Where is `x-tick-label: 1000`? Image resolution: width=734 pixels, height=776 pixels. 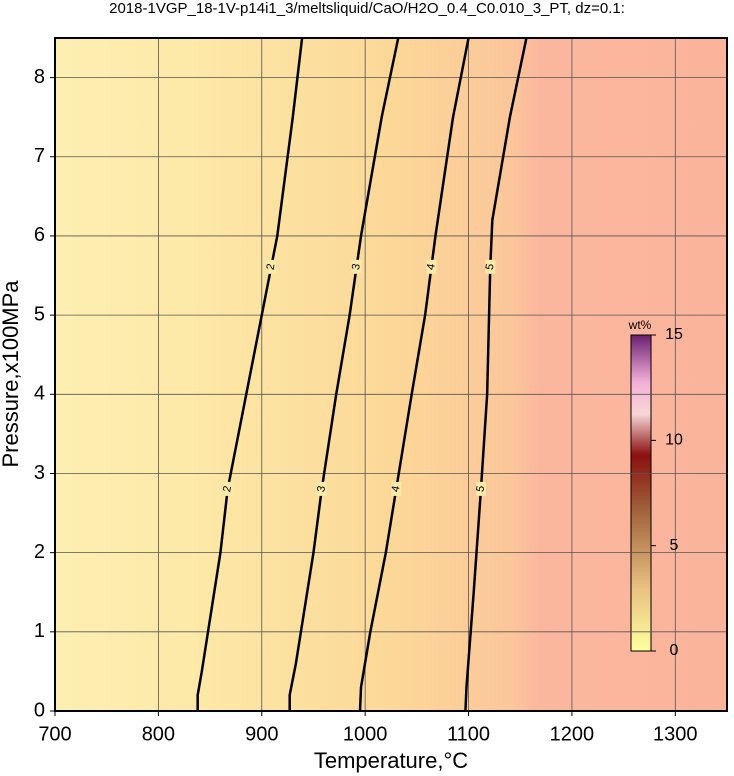
x-tick-label: 1000 is located at coordinates (365, 734).